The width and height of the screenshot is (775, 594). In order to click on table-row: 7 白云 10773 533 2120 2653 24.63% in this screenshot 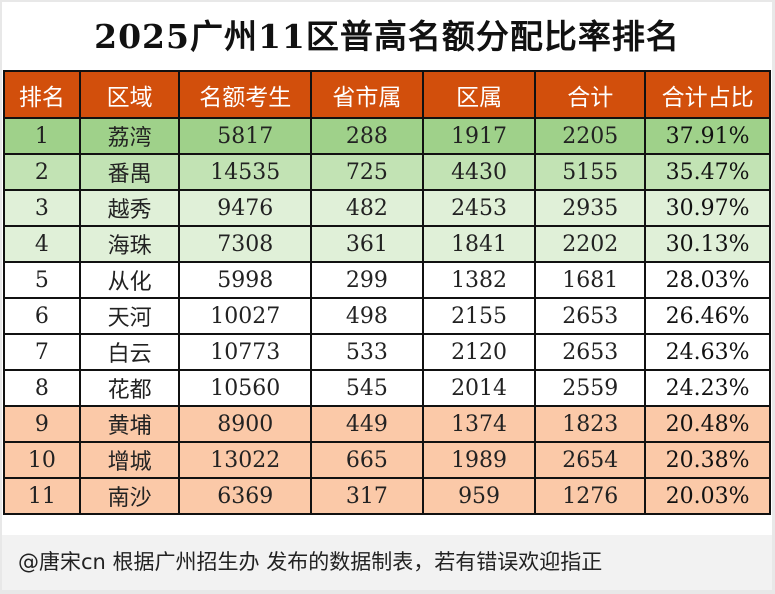, I will do `click(387, 352)`.